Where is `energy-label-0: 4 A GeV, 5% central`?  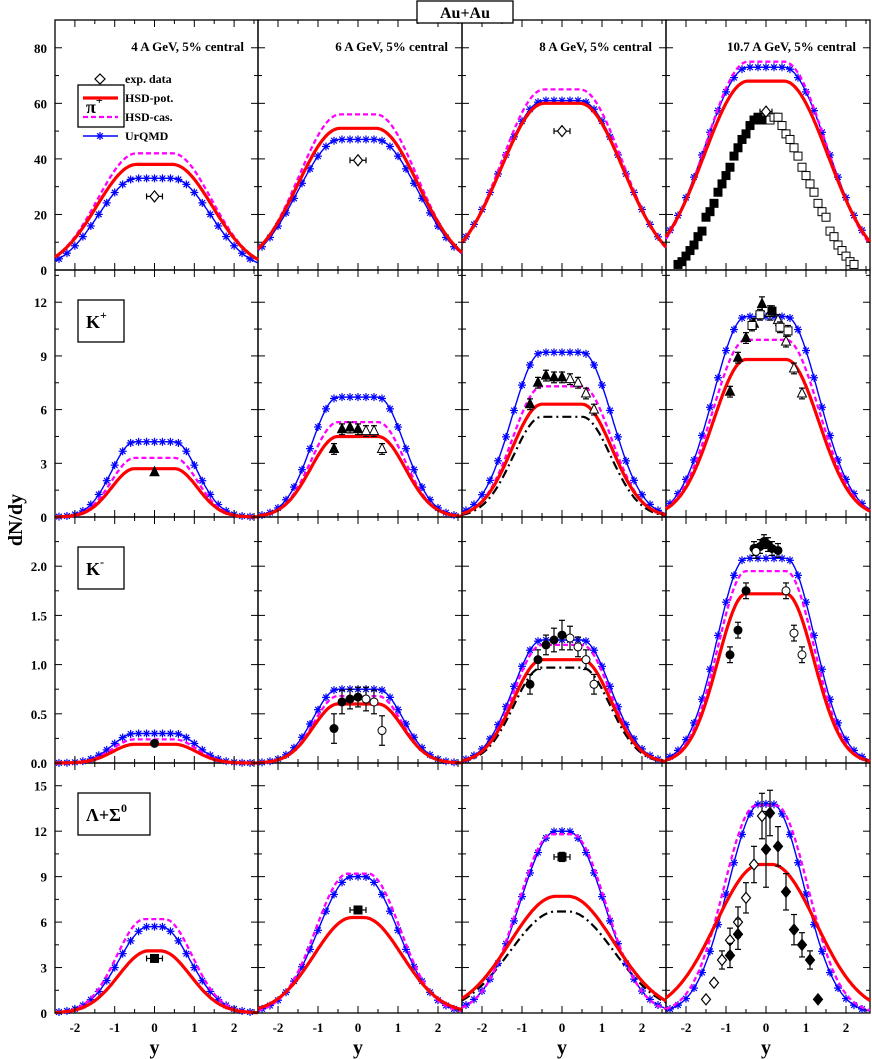
energy-label-0: 4 A GeV, 5% central is located at coordinates (187, 46).